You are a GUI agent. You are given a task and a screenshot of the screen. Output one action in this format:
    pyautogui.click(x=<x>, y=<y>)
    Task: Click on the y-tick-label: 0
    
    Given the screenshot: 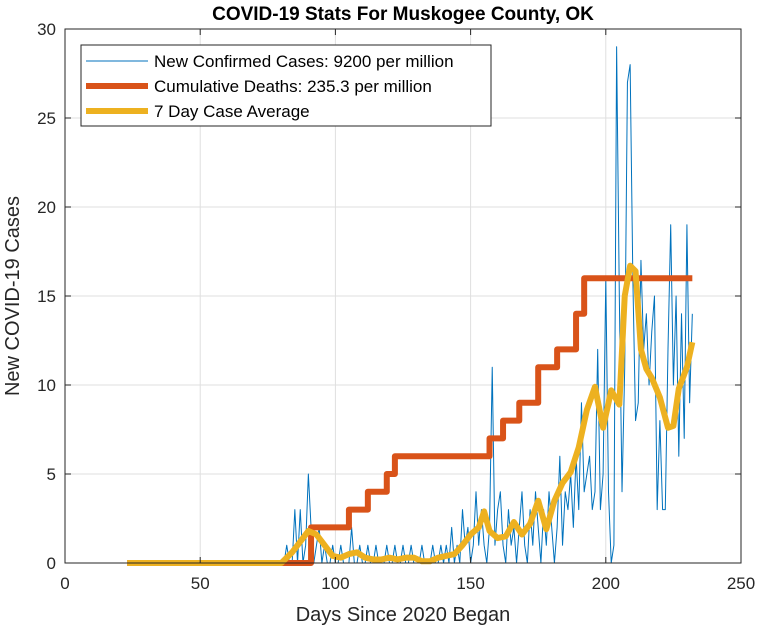 What is the action you would take?
    pyautogui.click(x=51, y=563)
    